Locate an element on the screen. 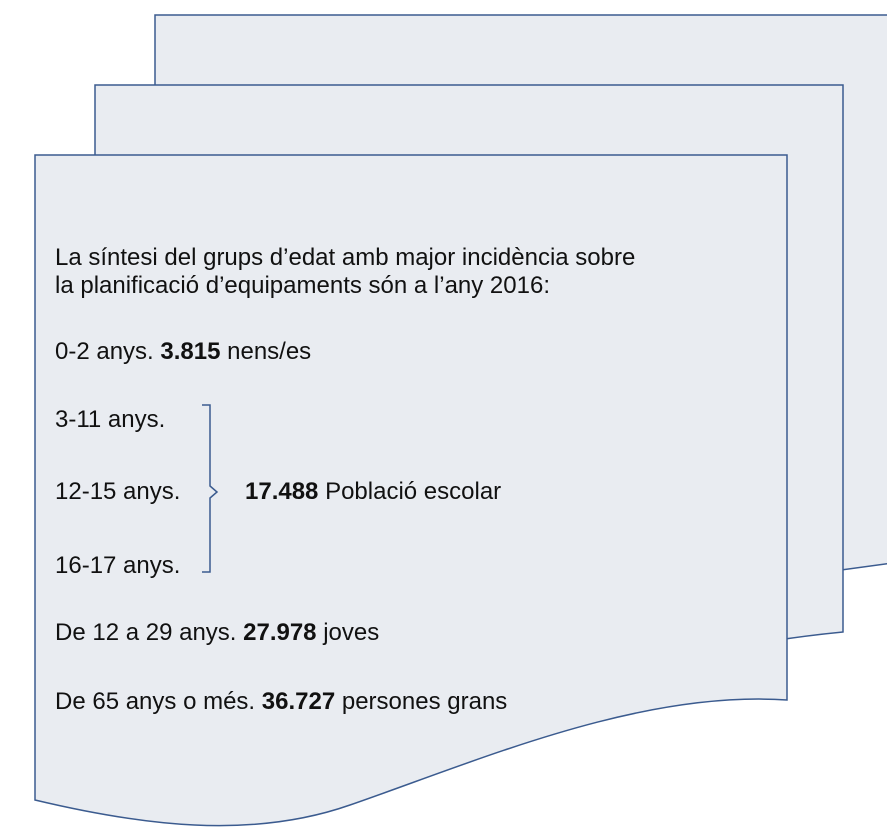 This screenshot has height=832, width=887. label: De 12 a 29 anys. is located at coordinates (146, 632).